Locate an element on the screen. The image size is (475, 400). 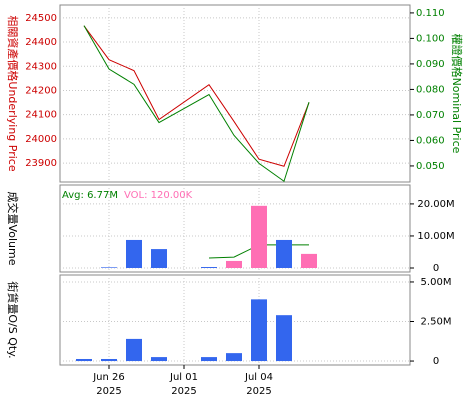
y-axis-title: 街貨量O/S Qty. is located at coordinates (13, 319).